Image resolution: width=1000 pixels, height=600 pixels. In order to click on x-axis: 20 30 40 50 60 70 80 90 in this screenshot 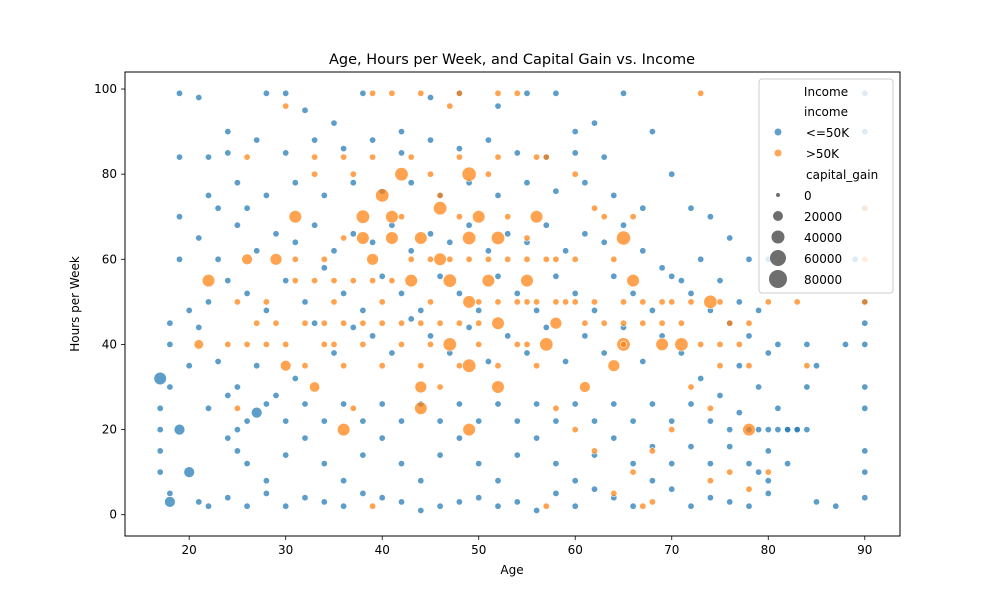, I will do `click(527, 546)`.